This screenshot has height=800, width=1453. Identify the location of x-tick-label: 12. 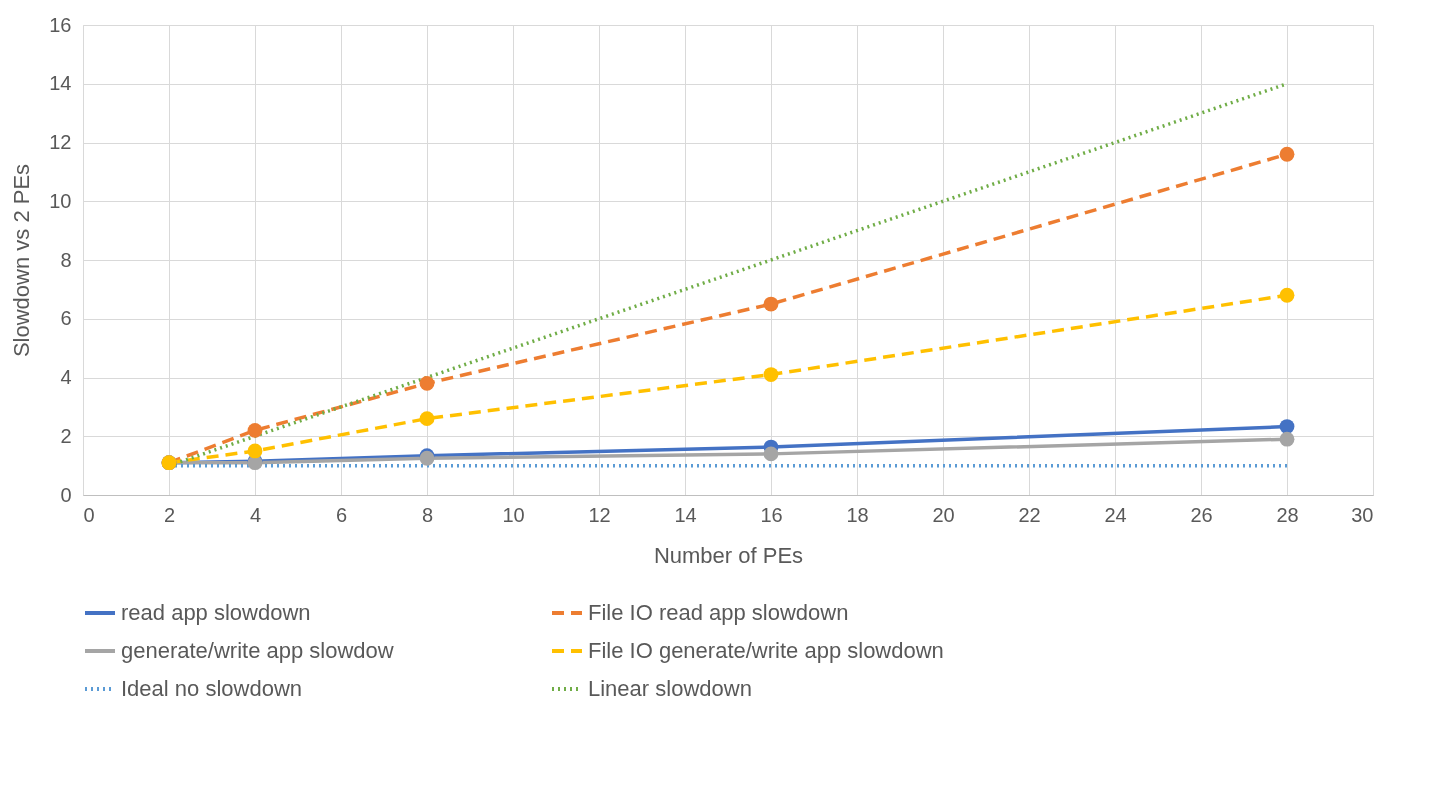
(599, 514).